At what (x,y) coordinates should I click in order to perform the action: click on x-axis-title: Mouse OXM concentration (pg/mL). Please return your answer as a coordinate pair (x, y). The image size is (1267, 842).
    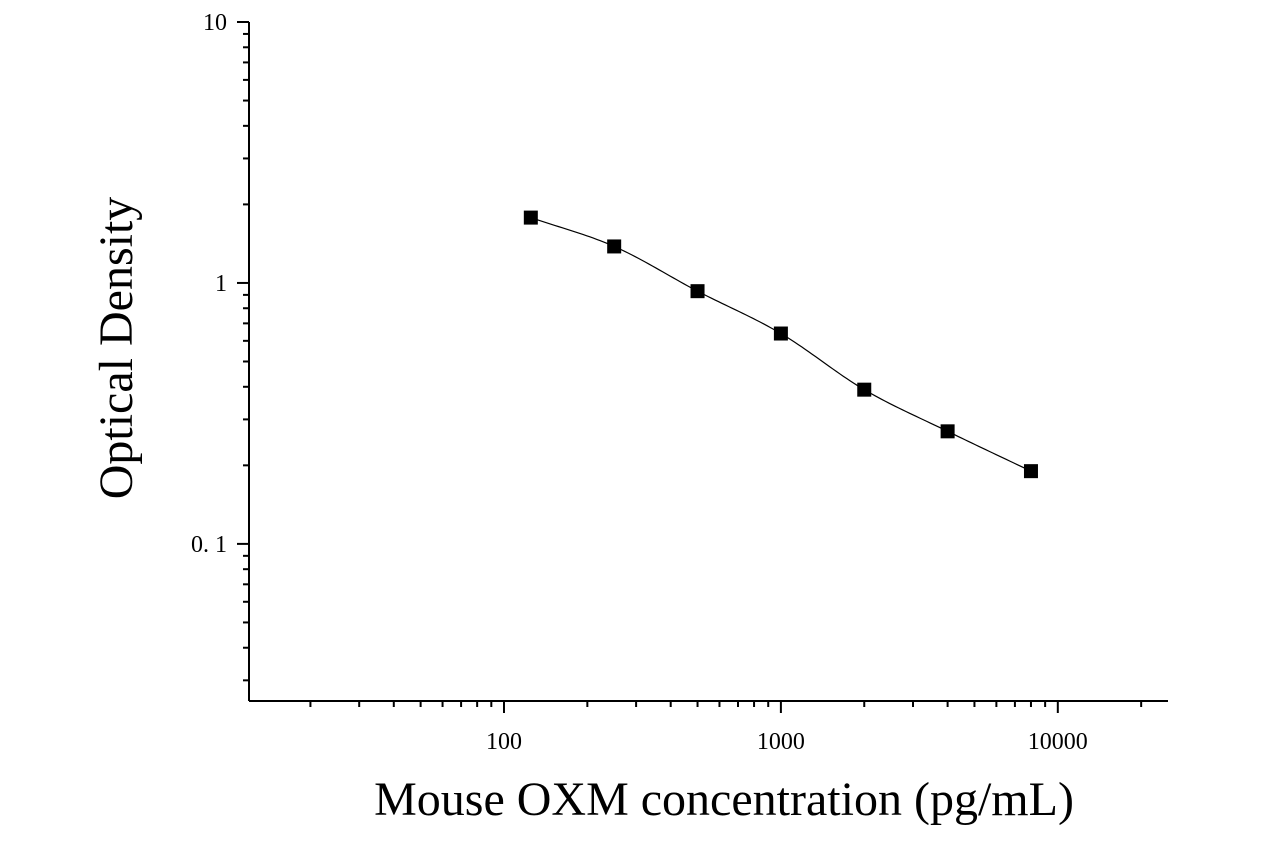
    Looking at the image, I should click on (724, 799).